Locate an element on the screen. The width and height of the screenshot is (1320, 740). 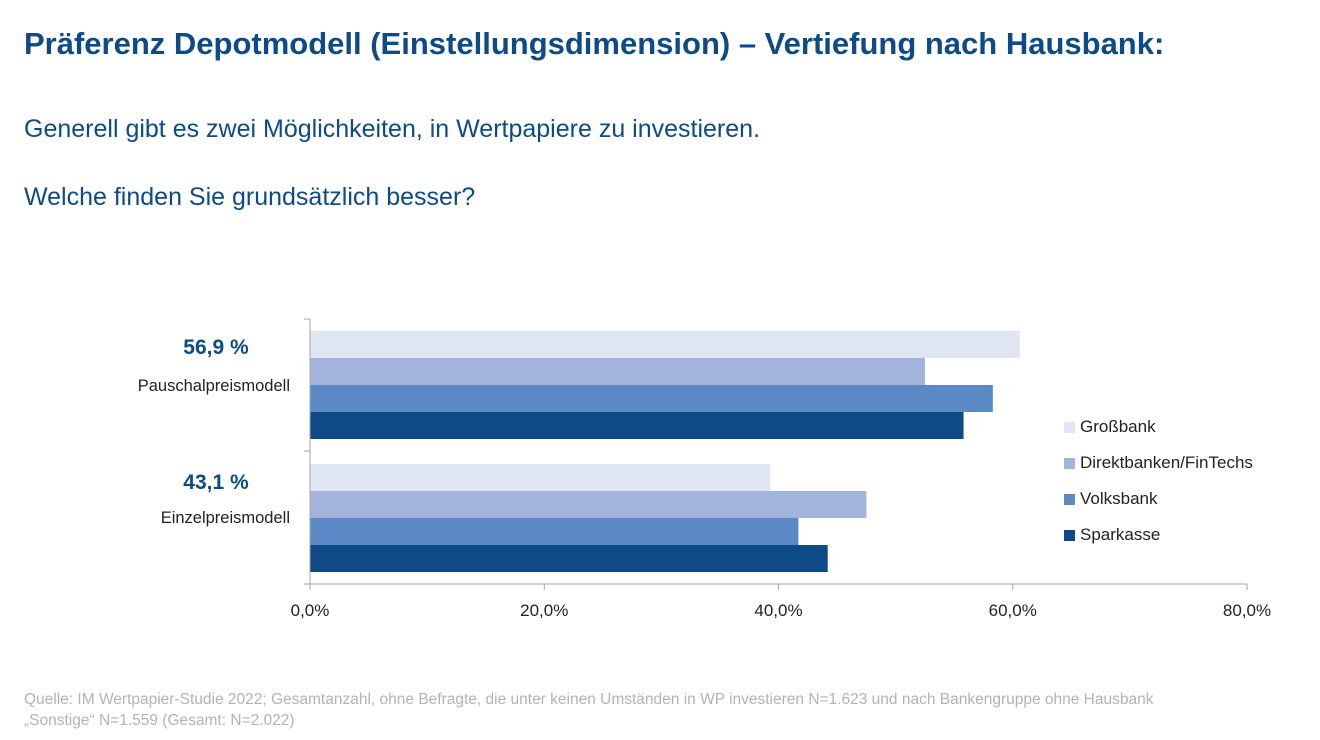
legend-item-volksbank: Volksbank is located at coordinates (1158, 499).